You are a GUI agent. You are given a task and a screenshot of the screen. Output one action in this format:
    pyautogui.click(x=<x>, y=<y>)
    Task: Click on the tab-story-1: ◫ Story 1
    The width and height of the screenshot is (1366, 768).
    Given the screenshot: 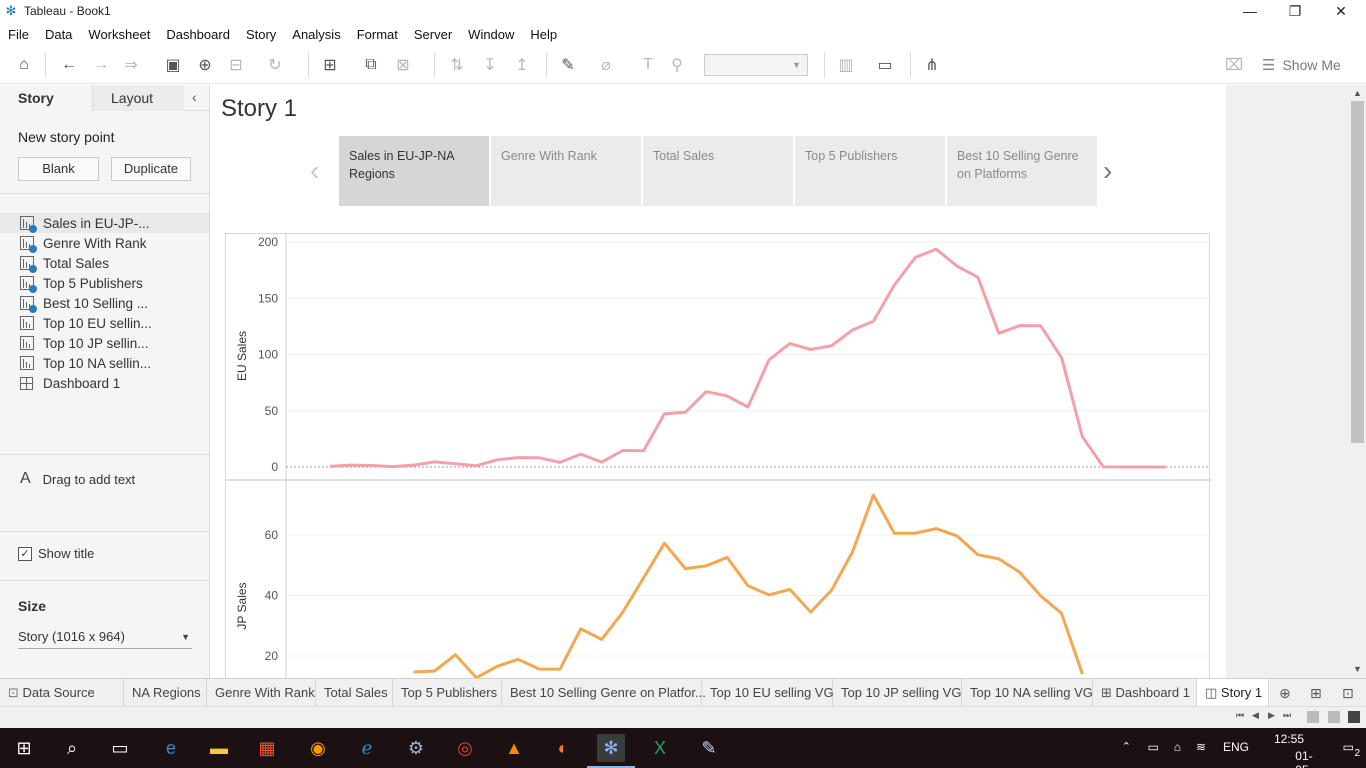 What is the action you would take?
    pyautogui.click(x=1233, y=693)
    